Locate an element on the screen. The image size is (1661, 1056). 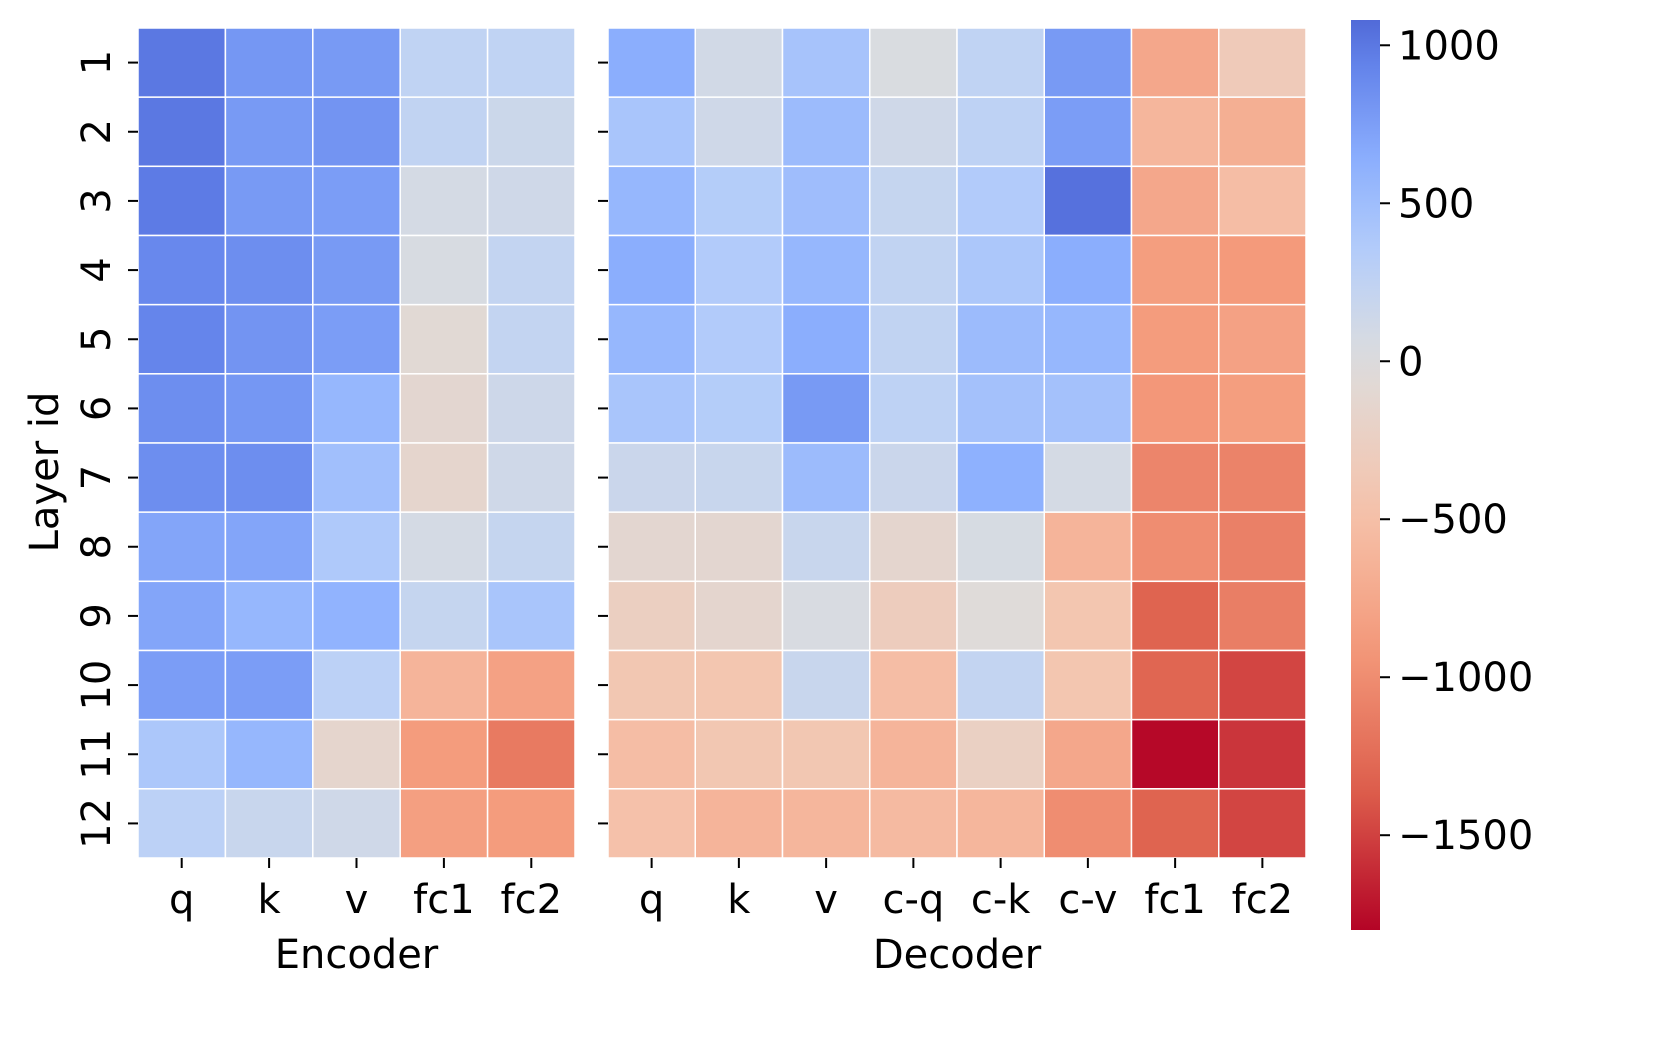
encoder-cell-r1-c5 is located at coordinates (531, 62).